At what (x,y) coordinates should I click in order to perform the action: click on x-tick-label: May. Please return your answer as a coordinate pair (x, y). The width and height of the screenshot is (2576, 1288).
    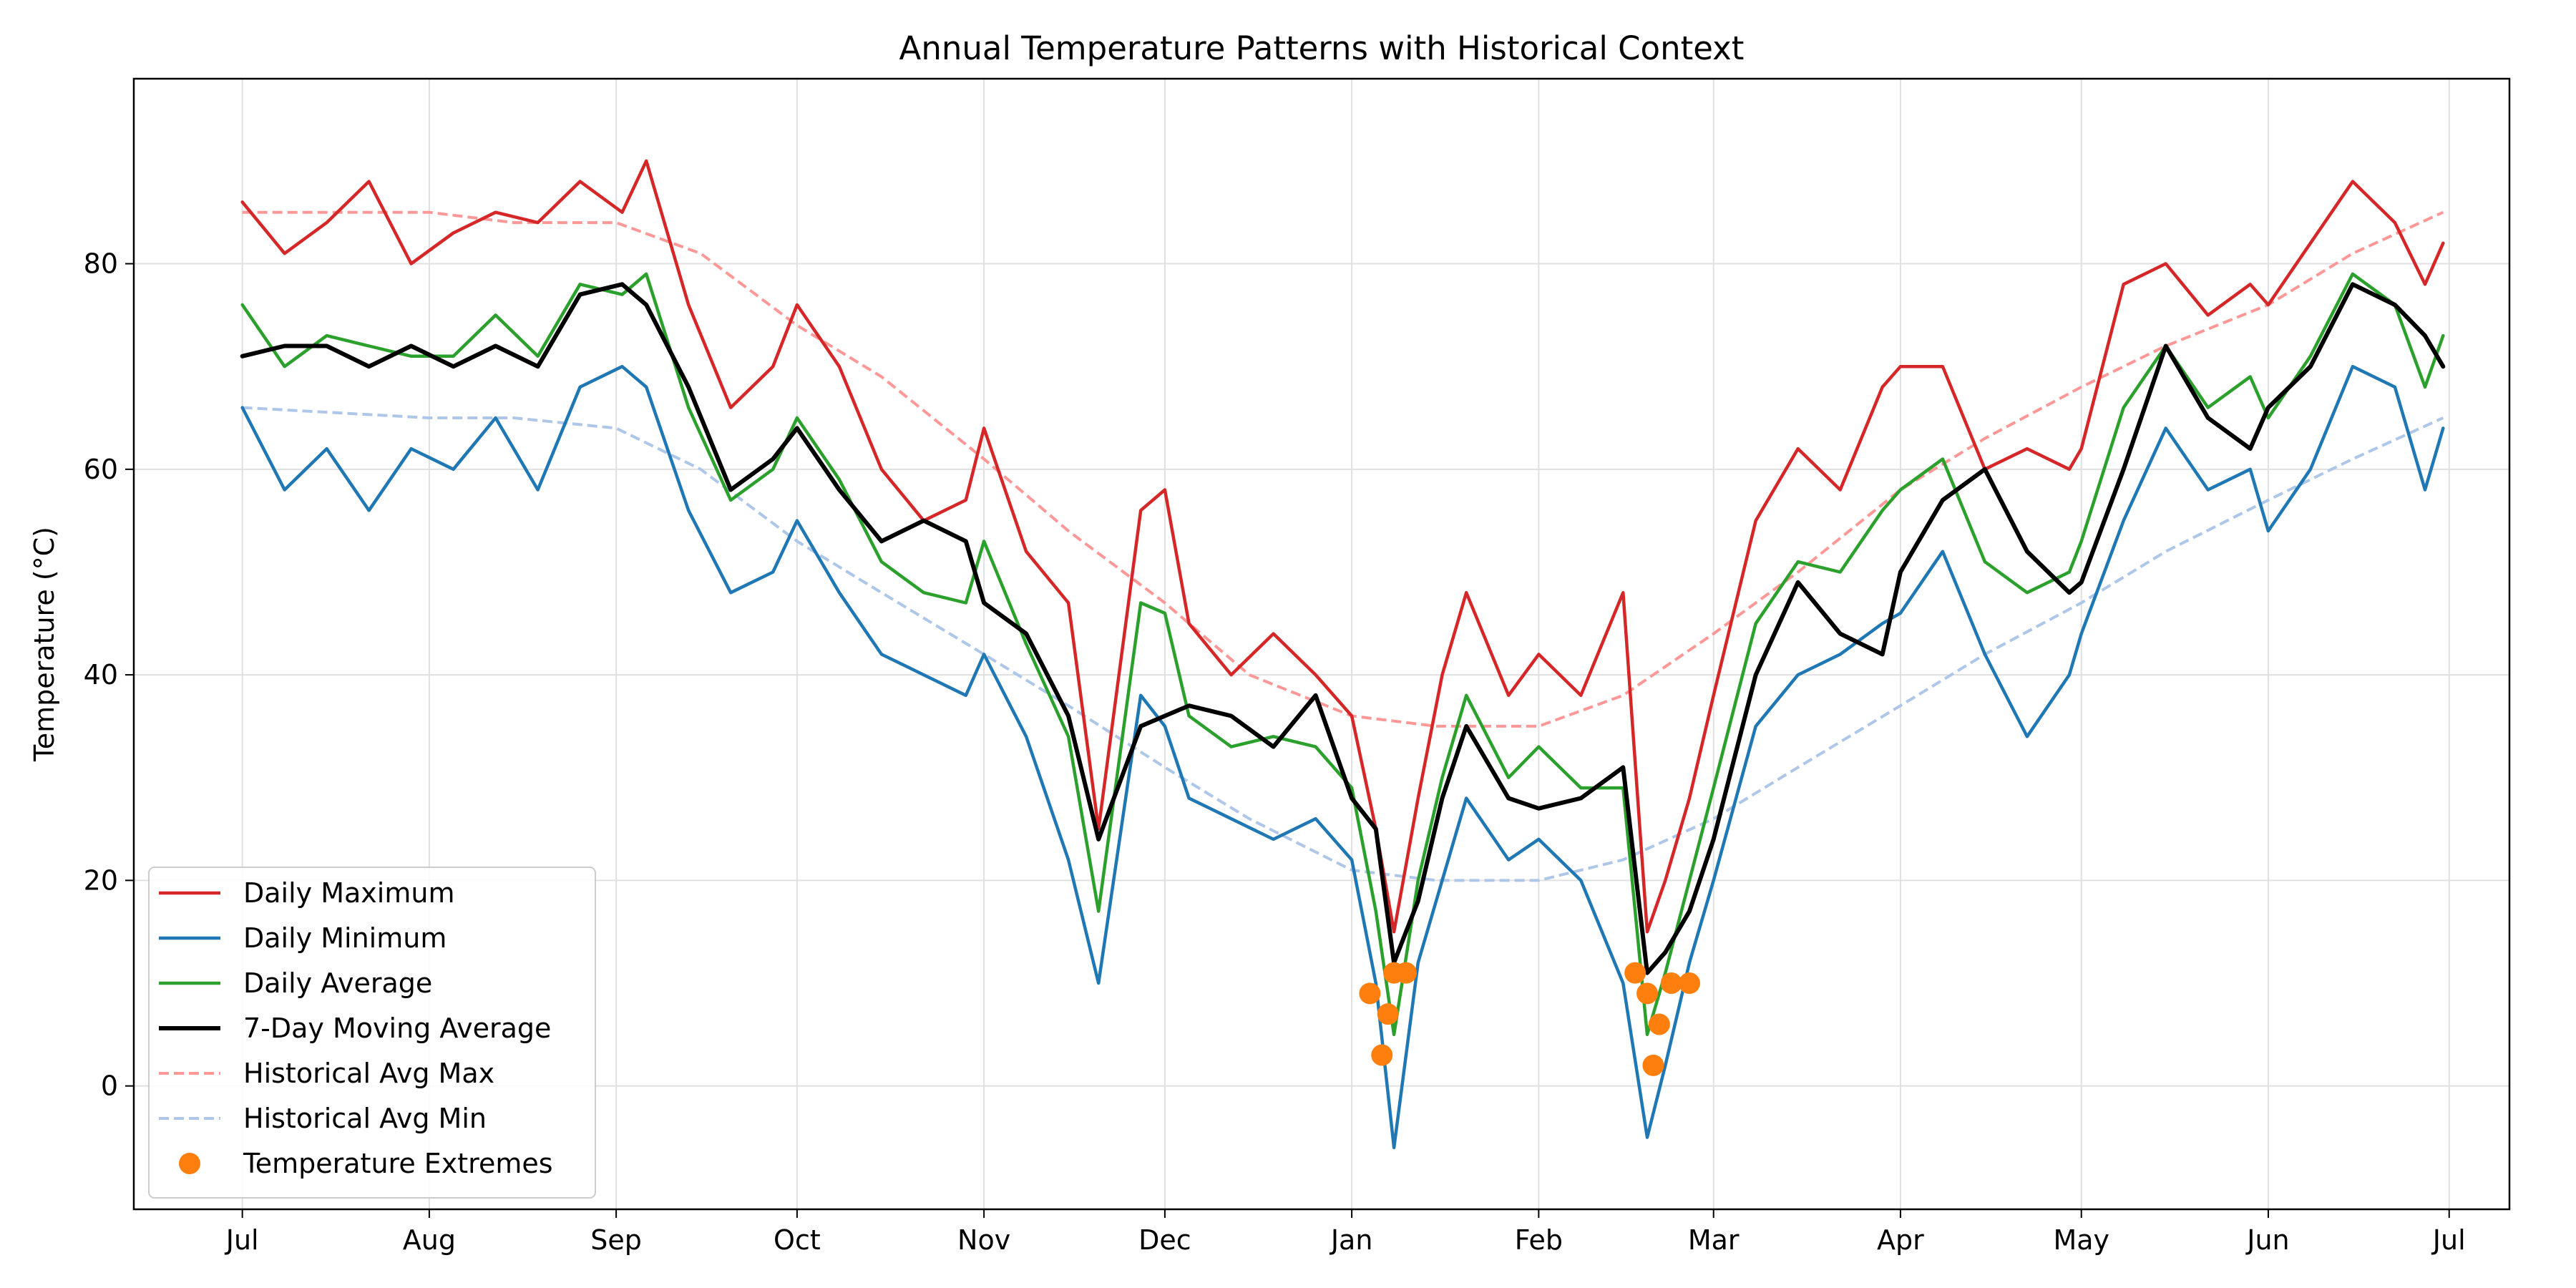
    Looking at the image, I should click on (2081, 1240).